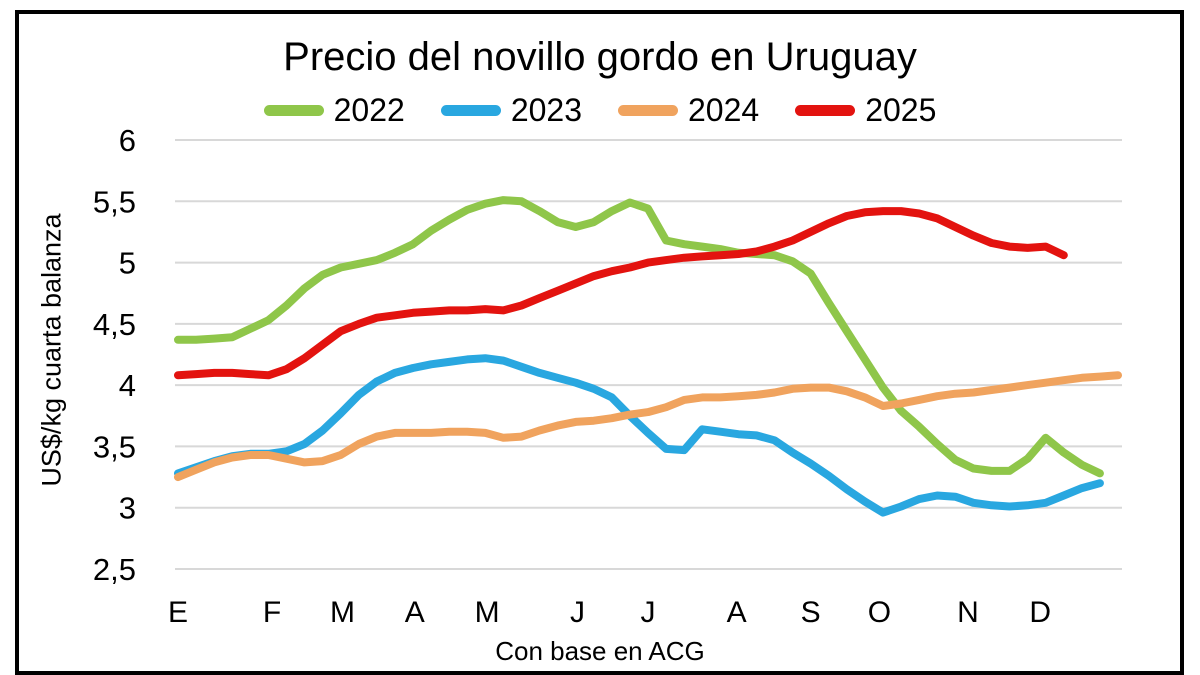 The width and height of the screenshot is (1200, 675). Describe the element at coordinates (879, 612) in the screenshot. I see `x-tick-label: O` at that location.